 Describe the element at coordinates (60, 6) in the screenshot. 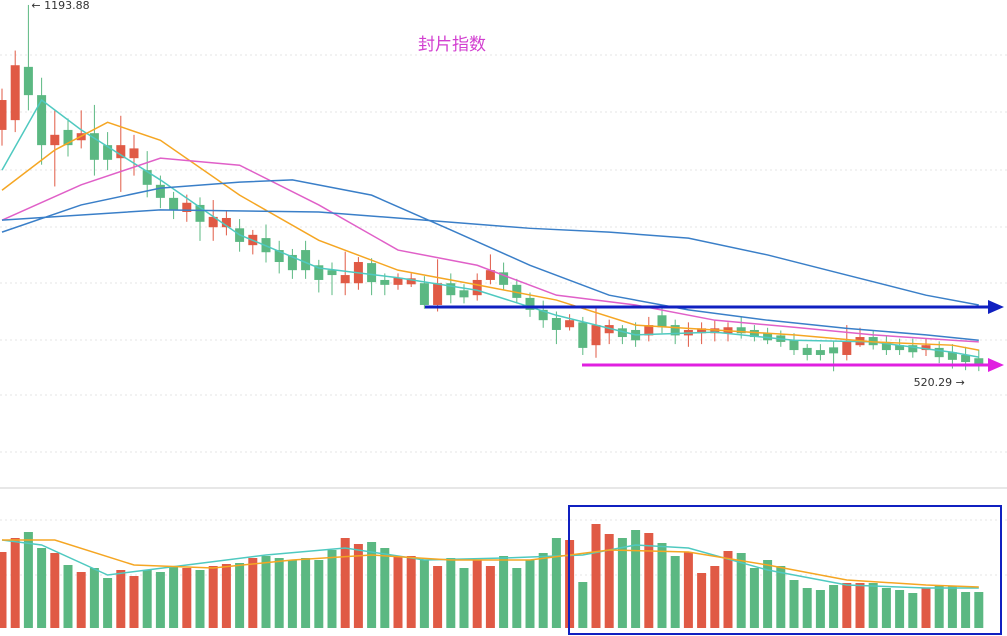

I see `high-label: ← 1193.88` at that location.